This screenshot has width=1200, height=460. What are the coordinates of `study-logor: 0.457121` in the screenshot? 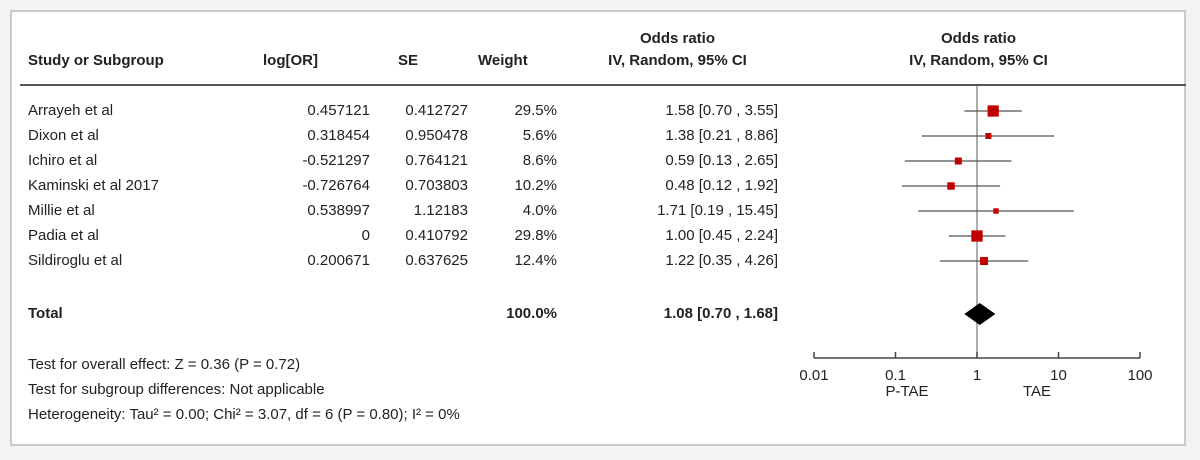 It's located at (338, 110).